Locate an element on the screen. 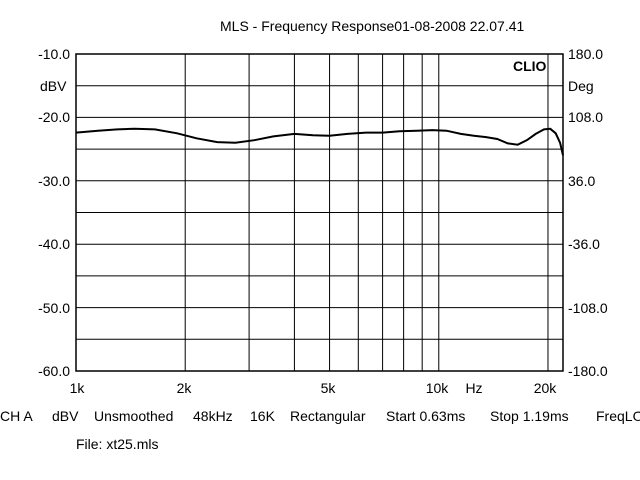 This screenshot has width=640, height=480. x-tick-1k: 1k is located at coordinates (77, 388).